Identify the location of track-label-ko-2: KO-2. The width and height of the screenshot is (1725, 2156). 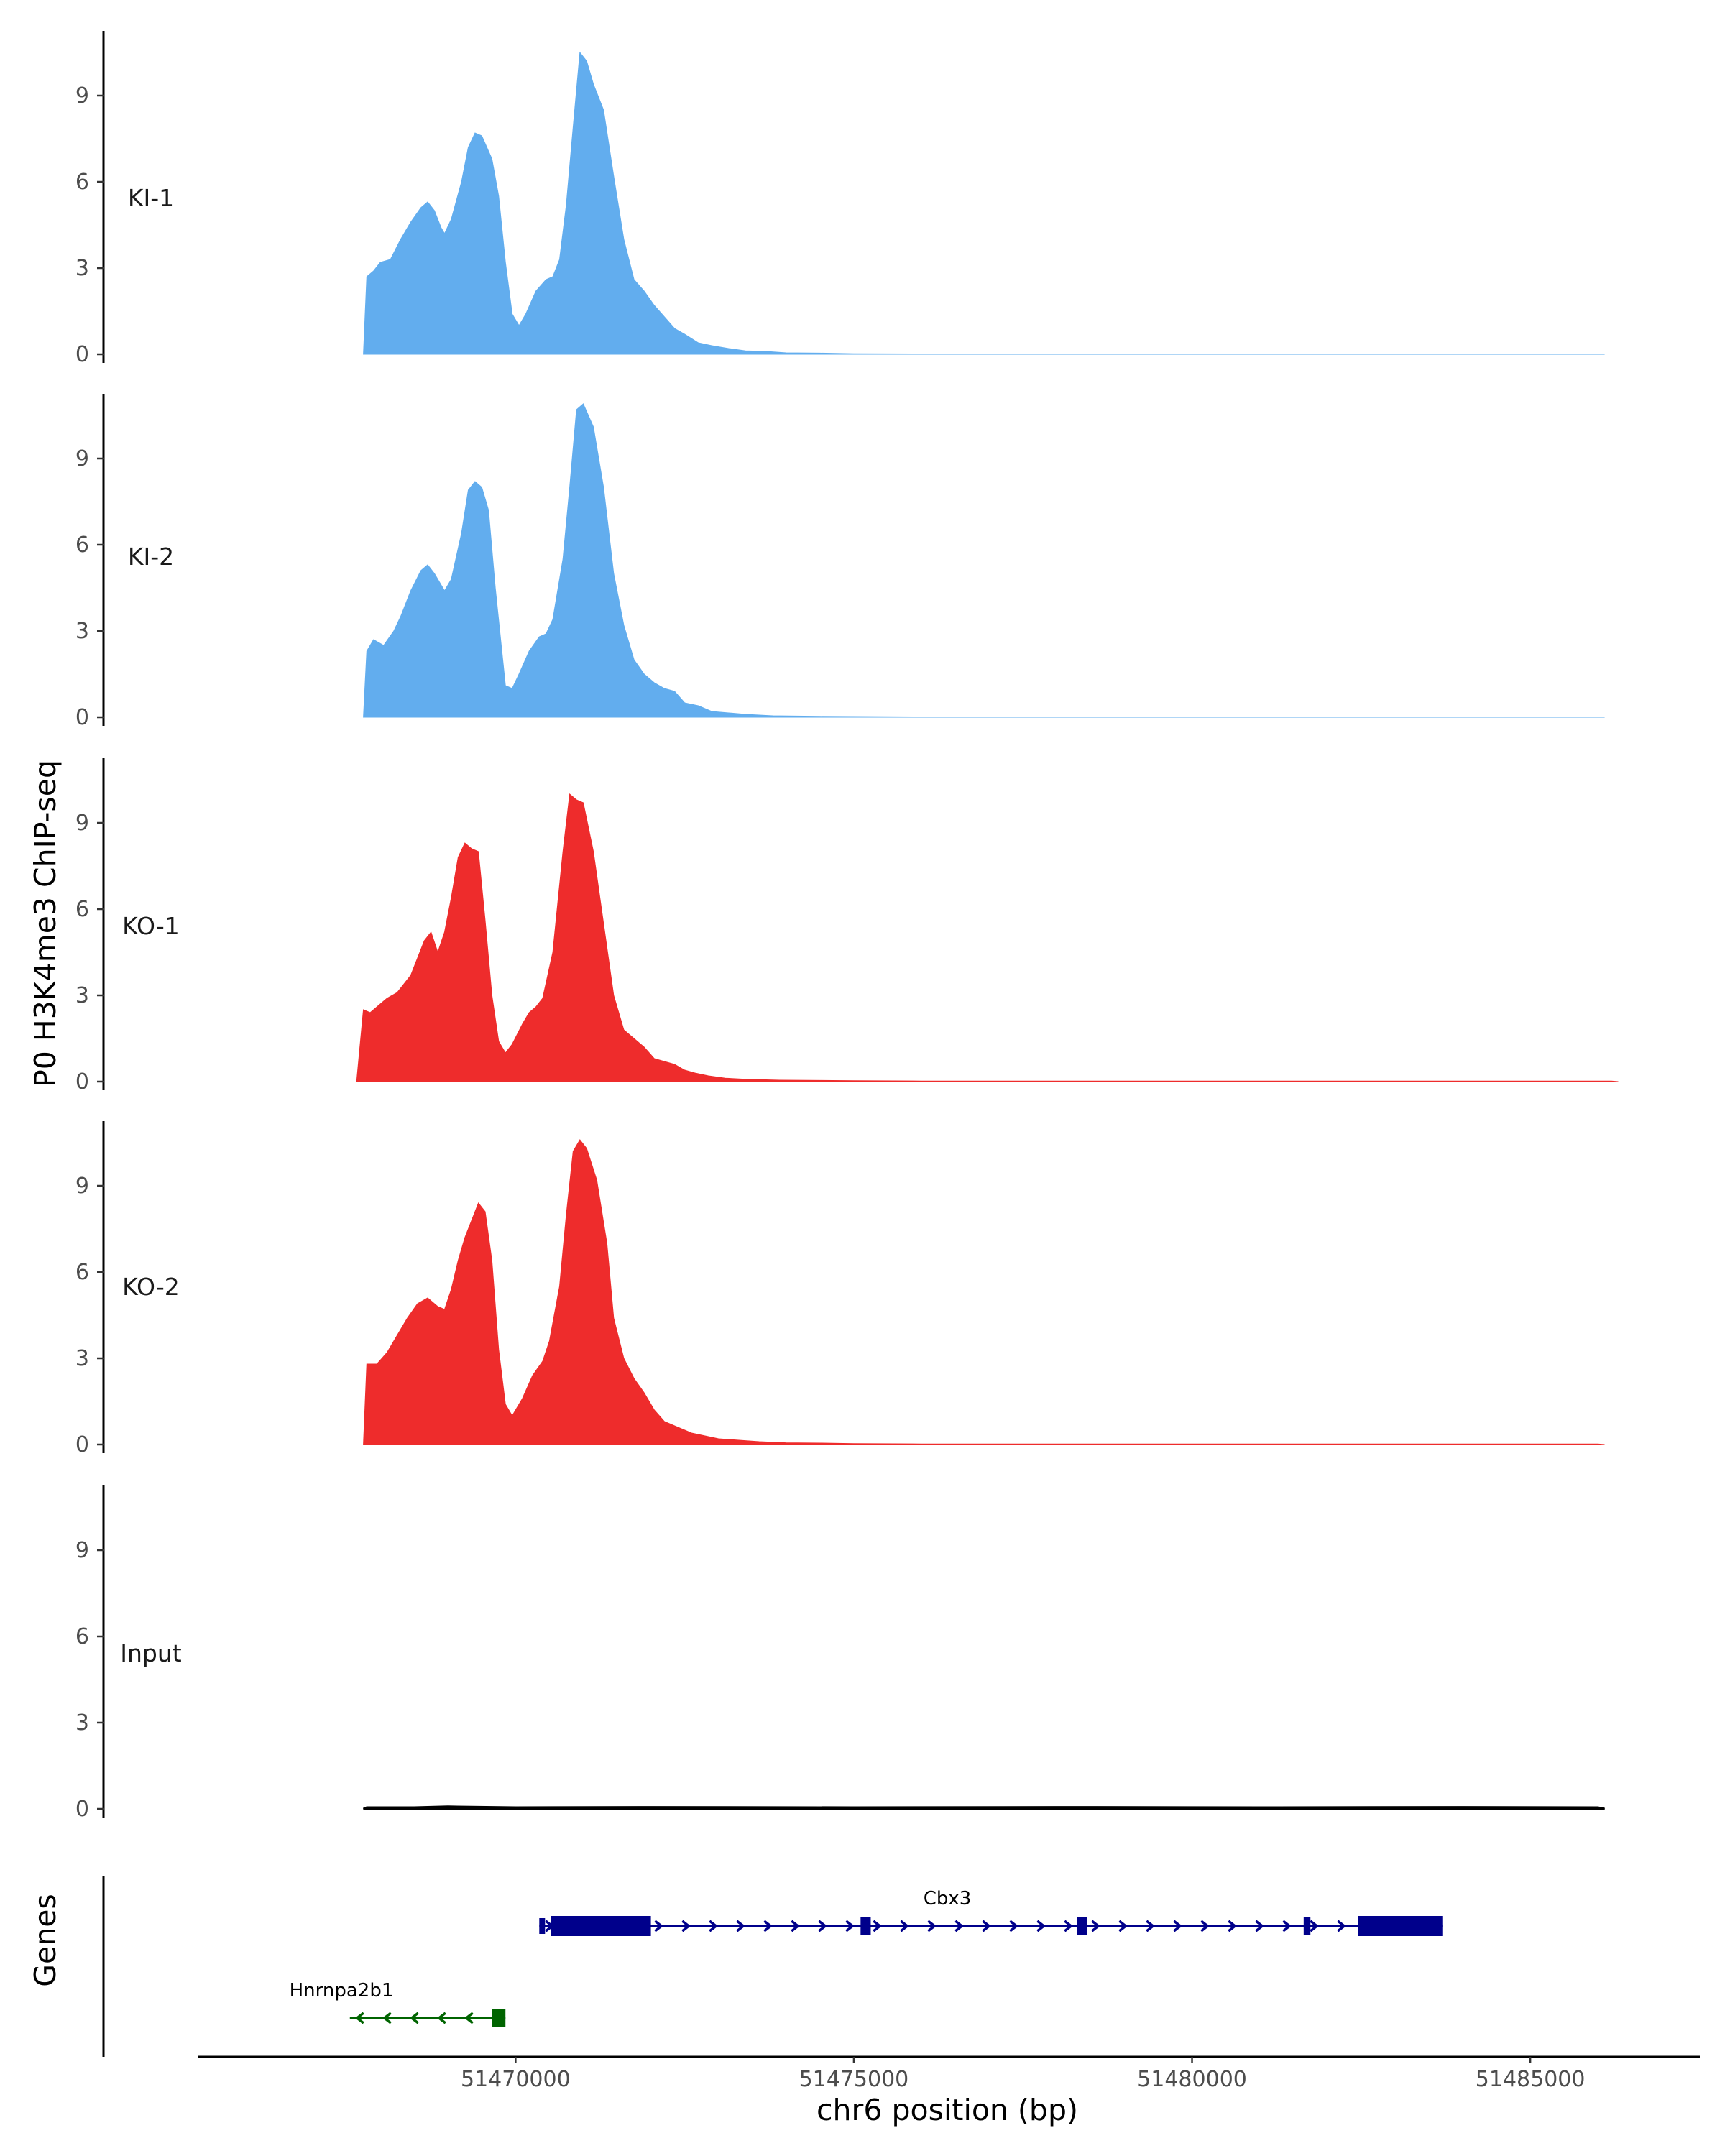
(151, 1287).